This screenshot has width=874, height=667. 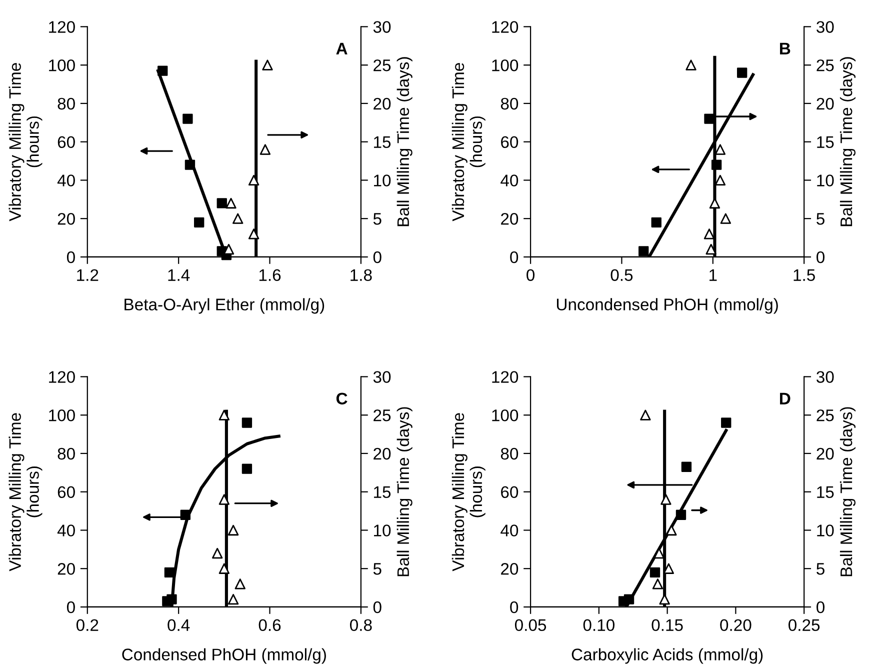 What do you see at coordinates (342, 398) in the screenshot?
I see `annotation: C` at bounding box center [342, 398].